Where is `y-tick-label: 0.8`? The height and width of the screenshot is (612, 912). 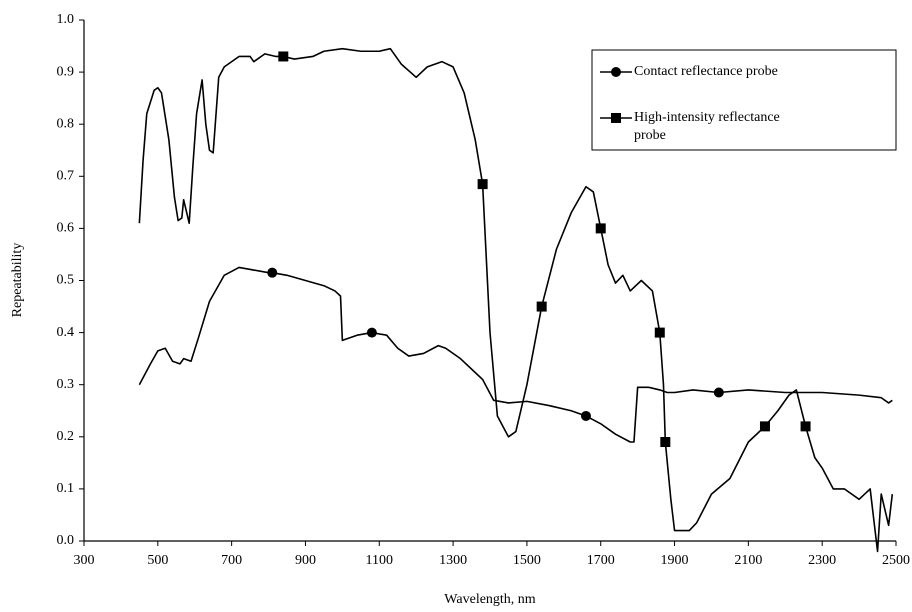
y-tick-label: 0.8 is located at coordinates (66, 123).